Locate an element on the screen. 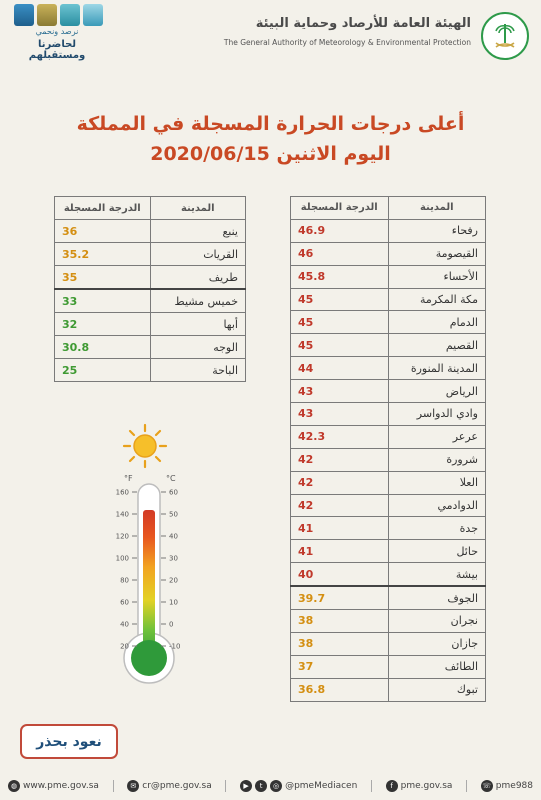 This screenshot has width=541, height=800. footer-website: ◍ www.pme.gov.sa is located at coordinates (53, 785).